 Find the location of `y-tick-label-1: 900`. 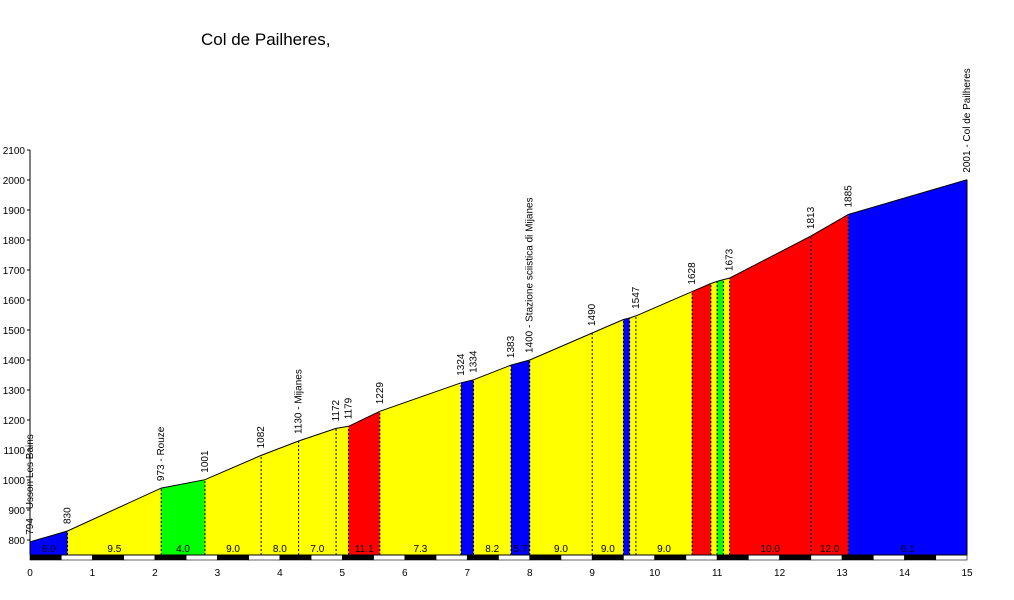

y-tick-label-1: 900 is located at coordinates (16, 511).